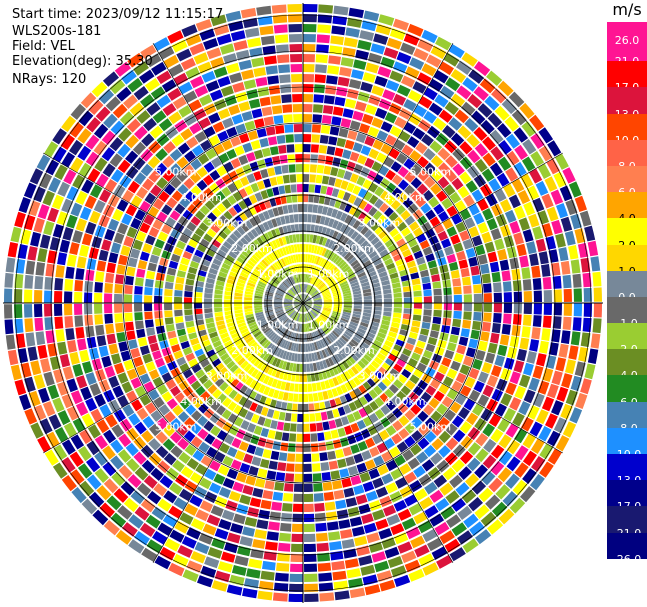  What do you see at coordinates (627, 9) in the screenshot?
I see `colorbar-unit: m/s` at bounding box center [627, 9].